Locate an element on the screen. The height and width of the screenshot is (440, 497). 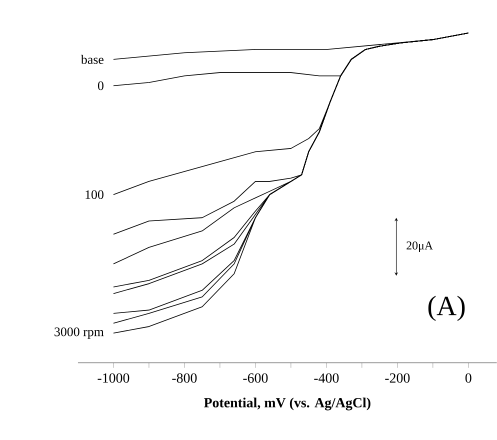
x-tick-label: -800 is located at coordinates (184, 378).